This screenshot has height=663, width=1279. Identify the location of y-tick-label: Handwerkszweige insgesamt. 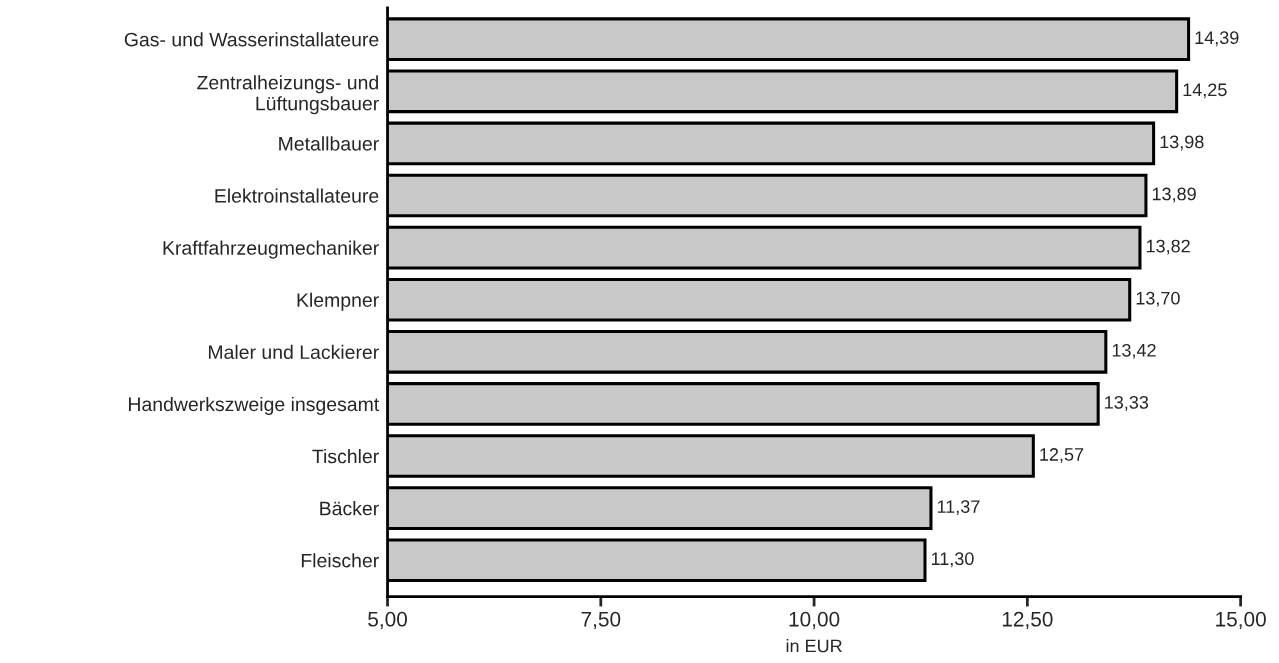
(254, 406).